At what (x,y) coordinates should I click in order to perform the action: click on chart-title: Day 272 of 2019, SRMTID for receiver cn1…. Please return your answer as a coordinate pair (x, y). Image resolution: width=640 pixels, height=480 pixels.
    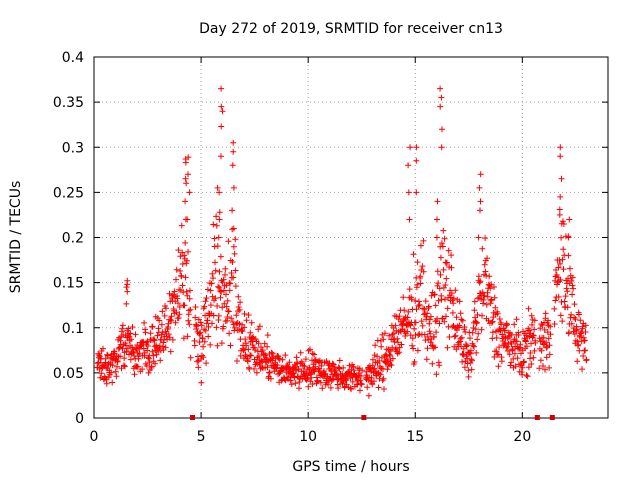
    Looking at the image, I should click on (351, 29).